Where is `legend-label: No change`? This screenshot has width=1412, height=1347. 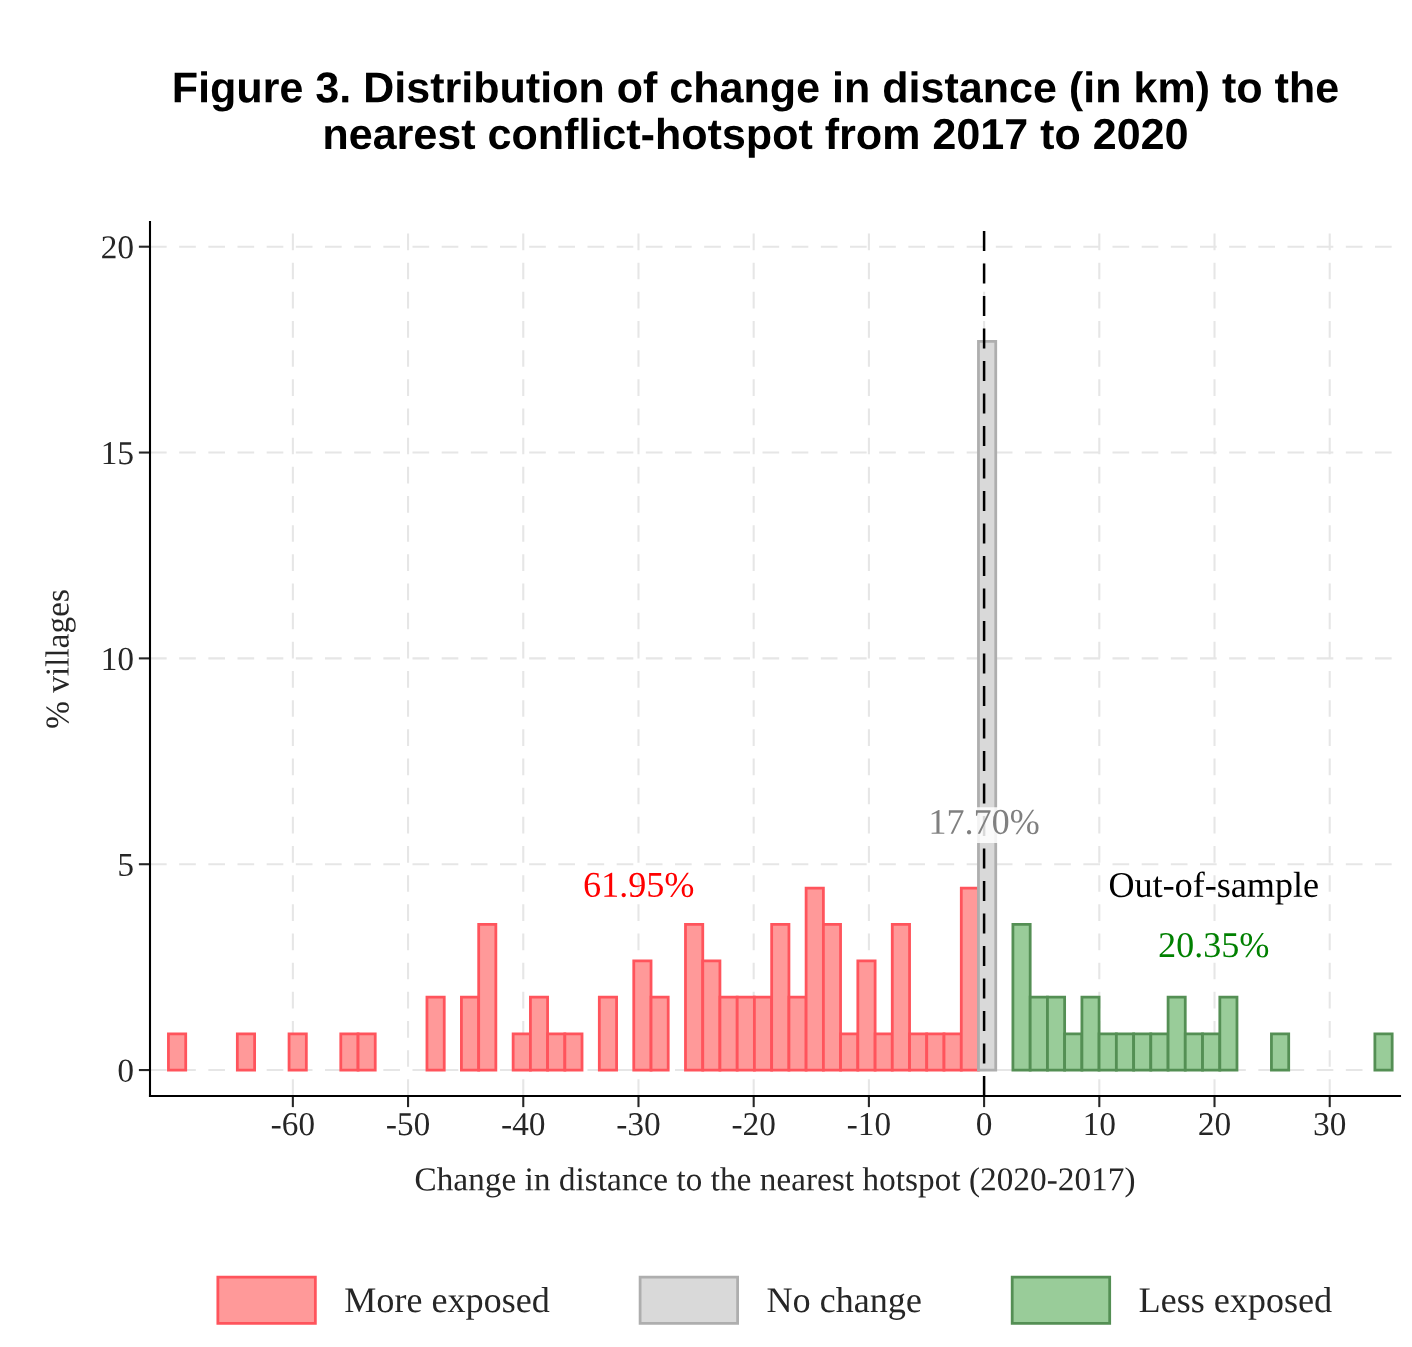
legend-label: No change is located at coordinates (844, 1303).